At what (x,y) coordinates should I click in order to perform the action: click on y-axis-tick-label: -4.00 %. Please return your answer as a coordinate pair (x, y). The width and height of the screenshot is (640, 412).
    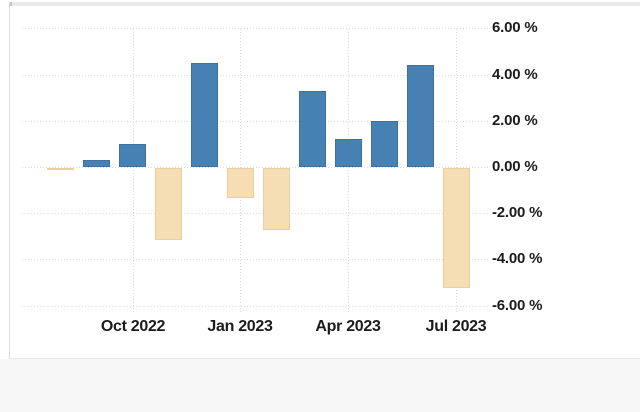
    Looking at the image, I should click on (517, 258).